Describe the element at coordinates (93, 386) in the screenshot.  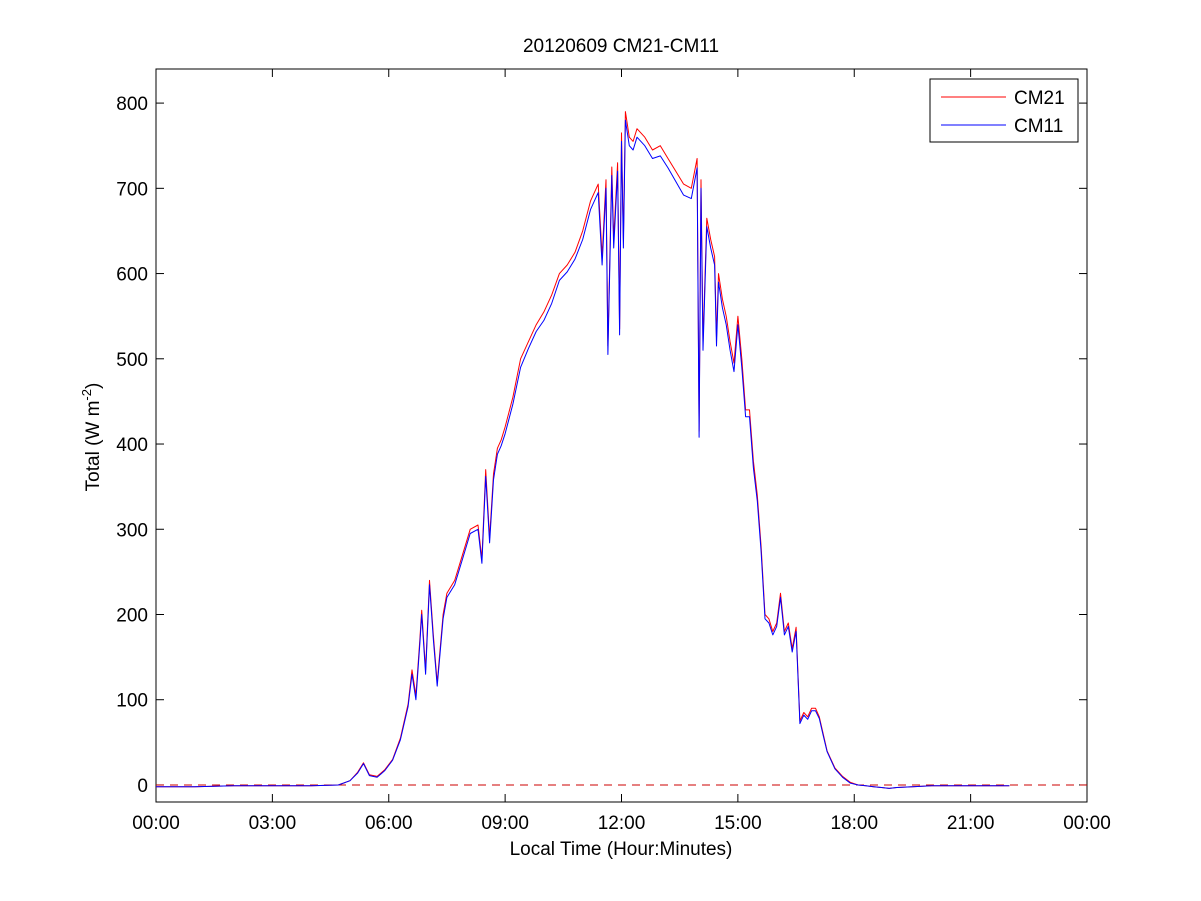
I see `y-axis-label-close: )` at that location.